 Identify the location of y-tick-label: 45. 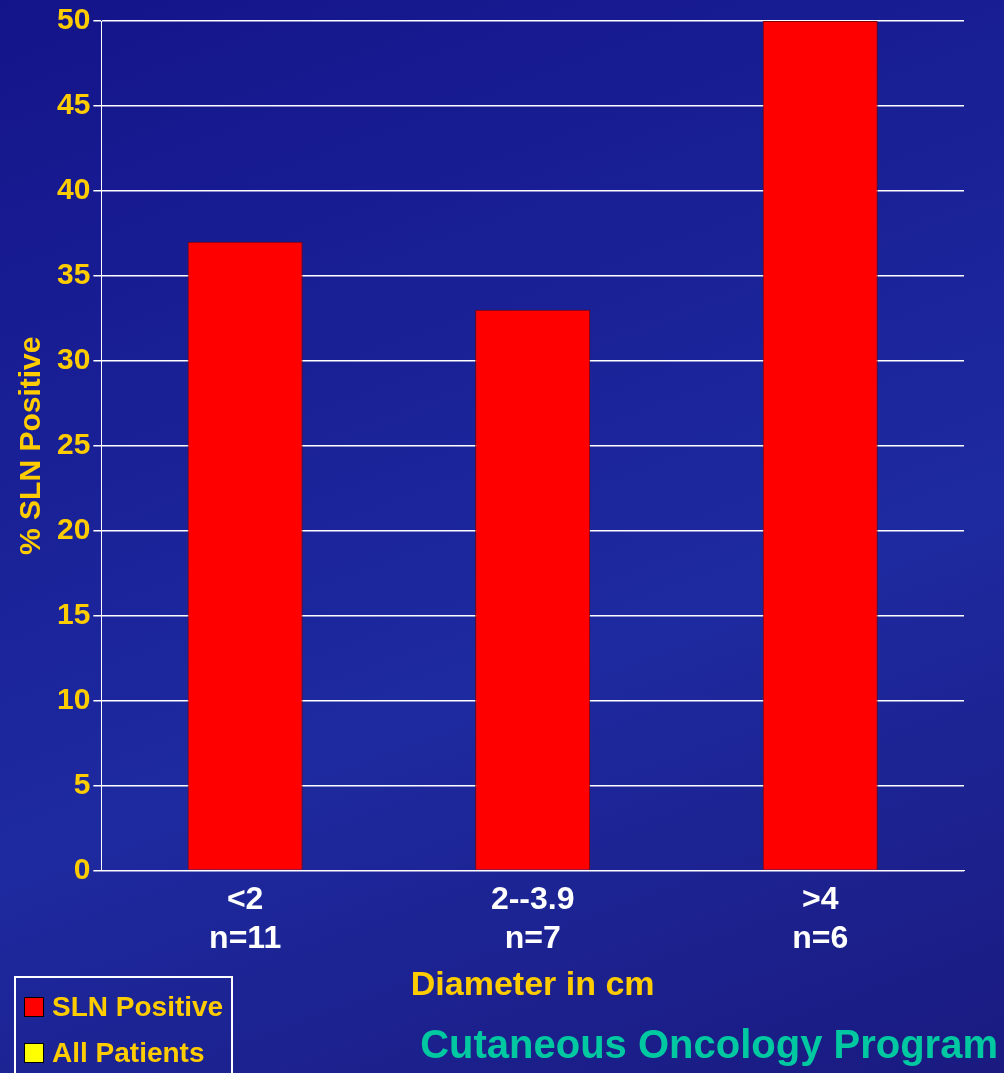
(73, 104).